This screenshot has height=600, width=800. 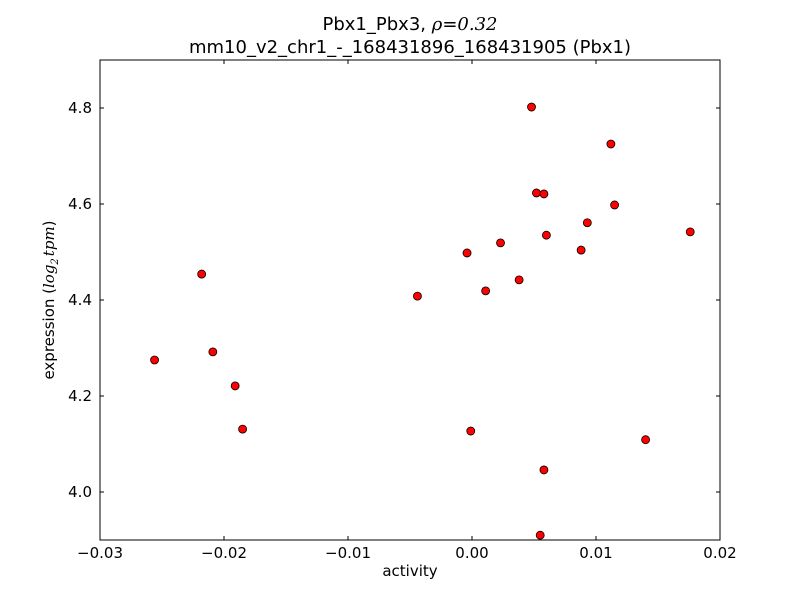 I want to click on y-label-log: log, so click(x=49, y=276).